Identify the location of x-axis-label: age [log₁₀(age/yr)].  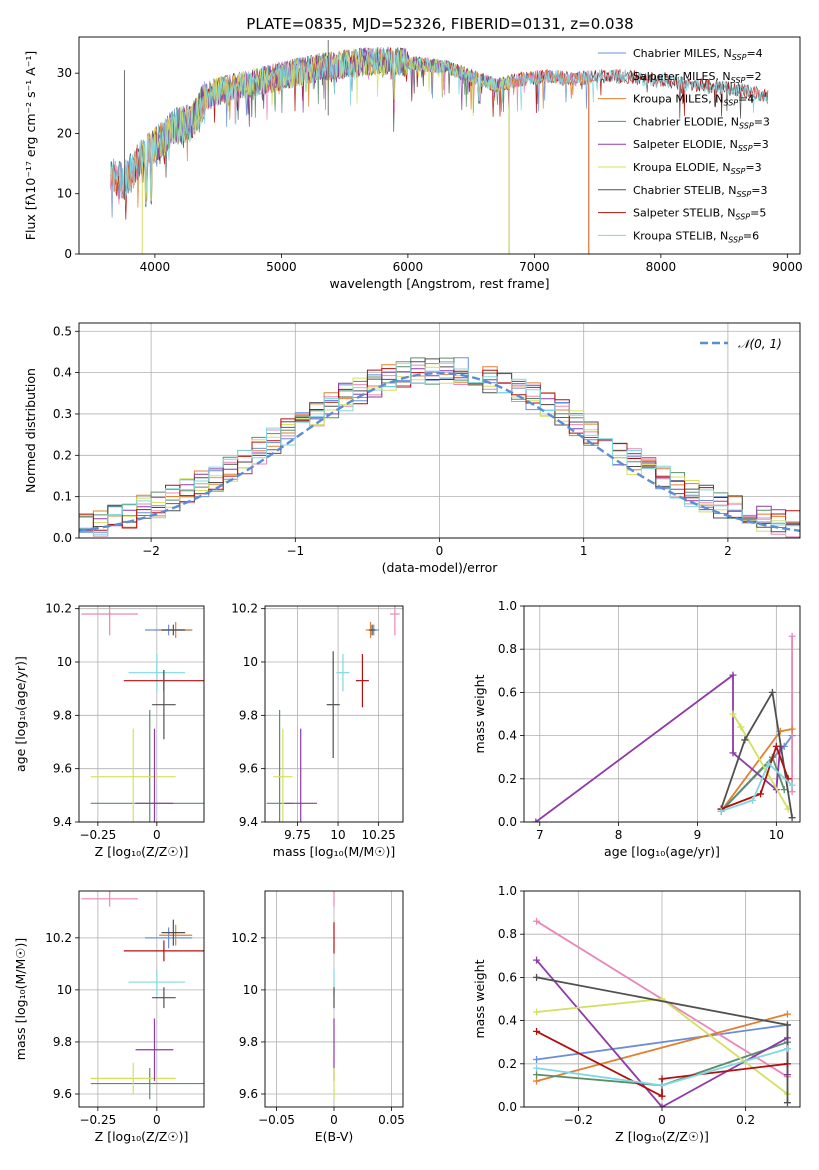
(662, 851).